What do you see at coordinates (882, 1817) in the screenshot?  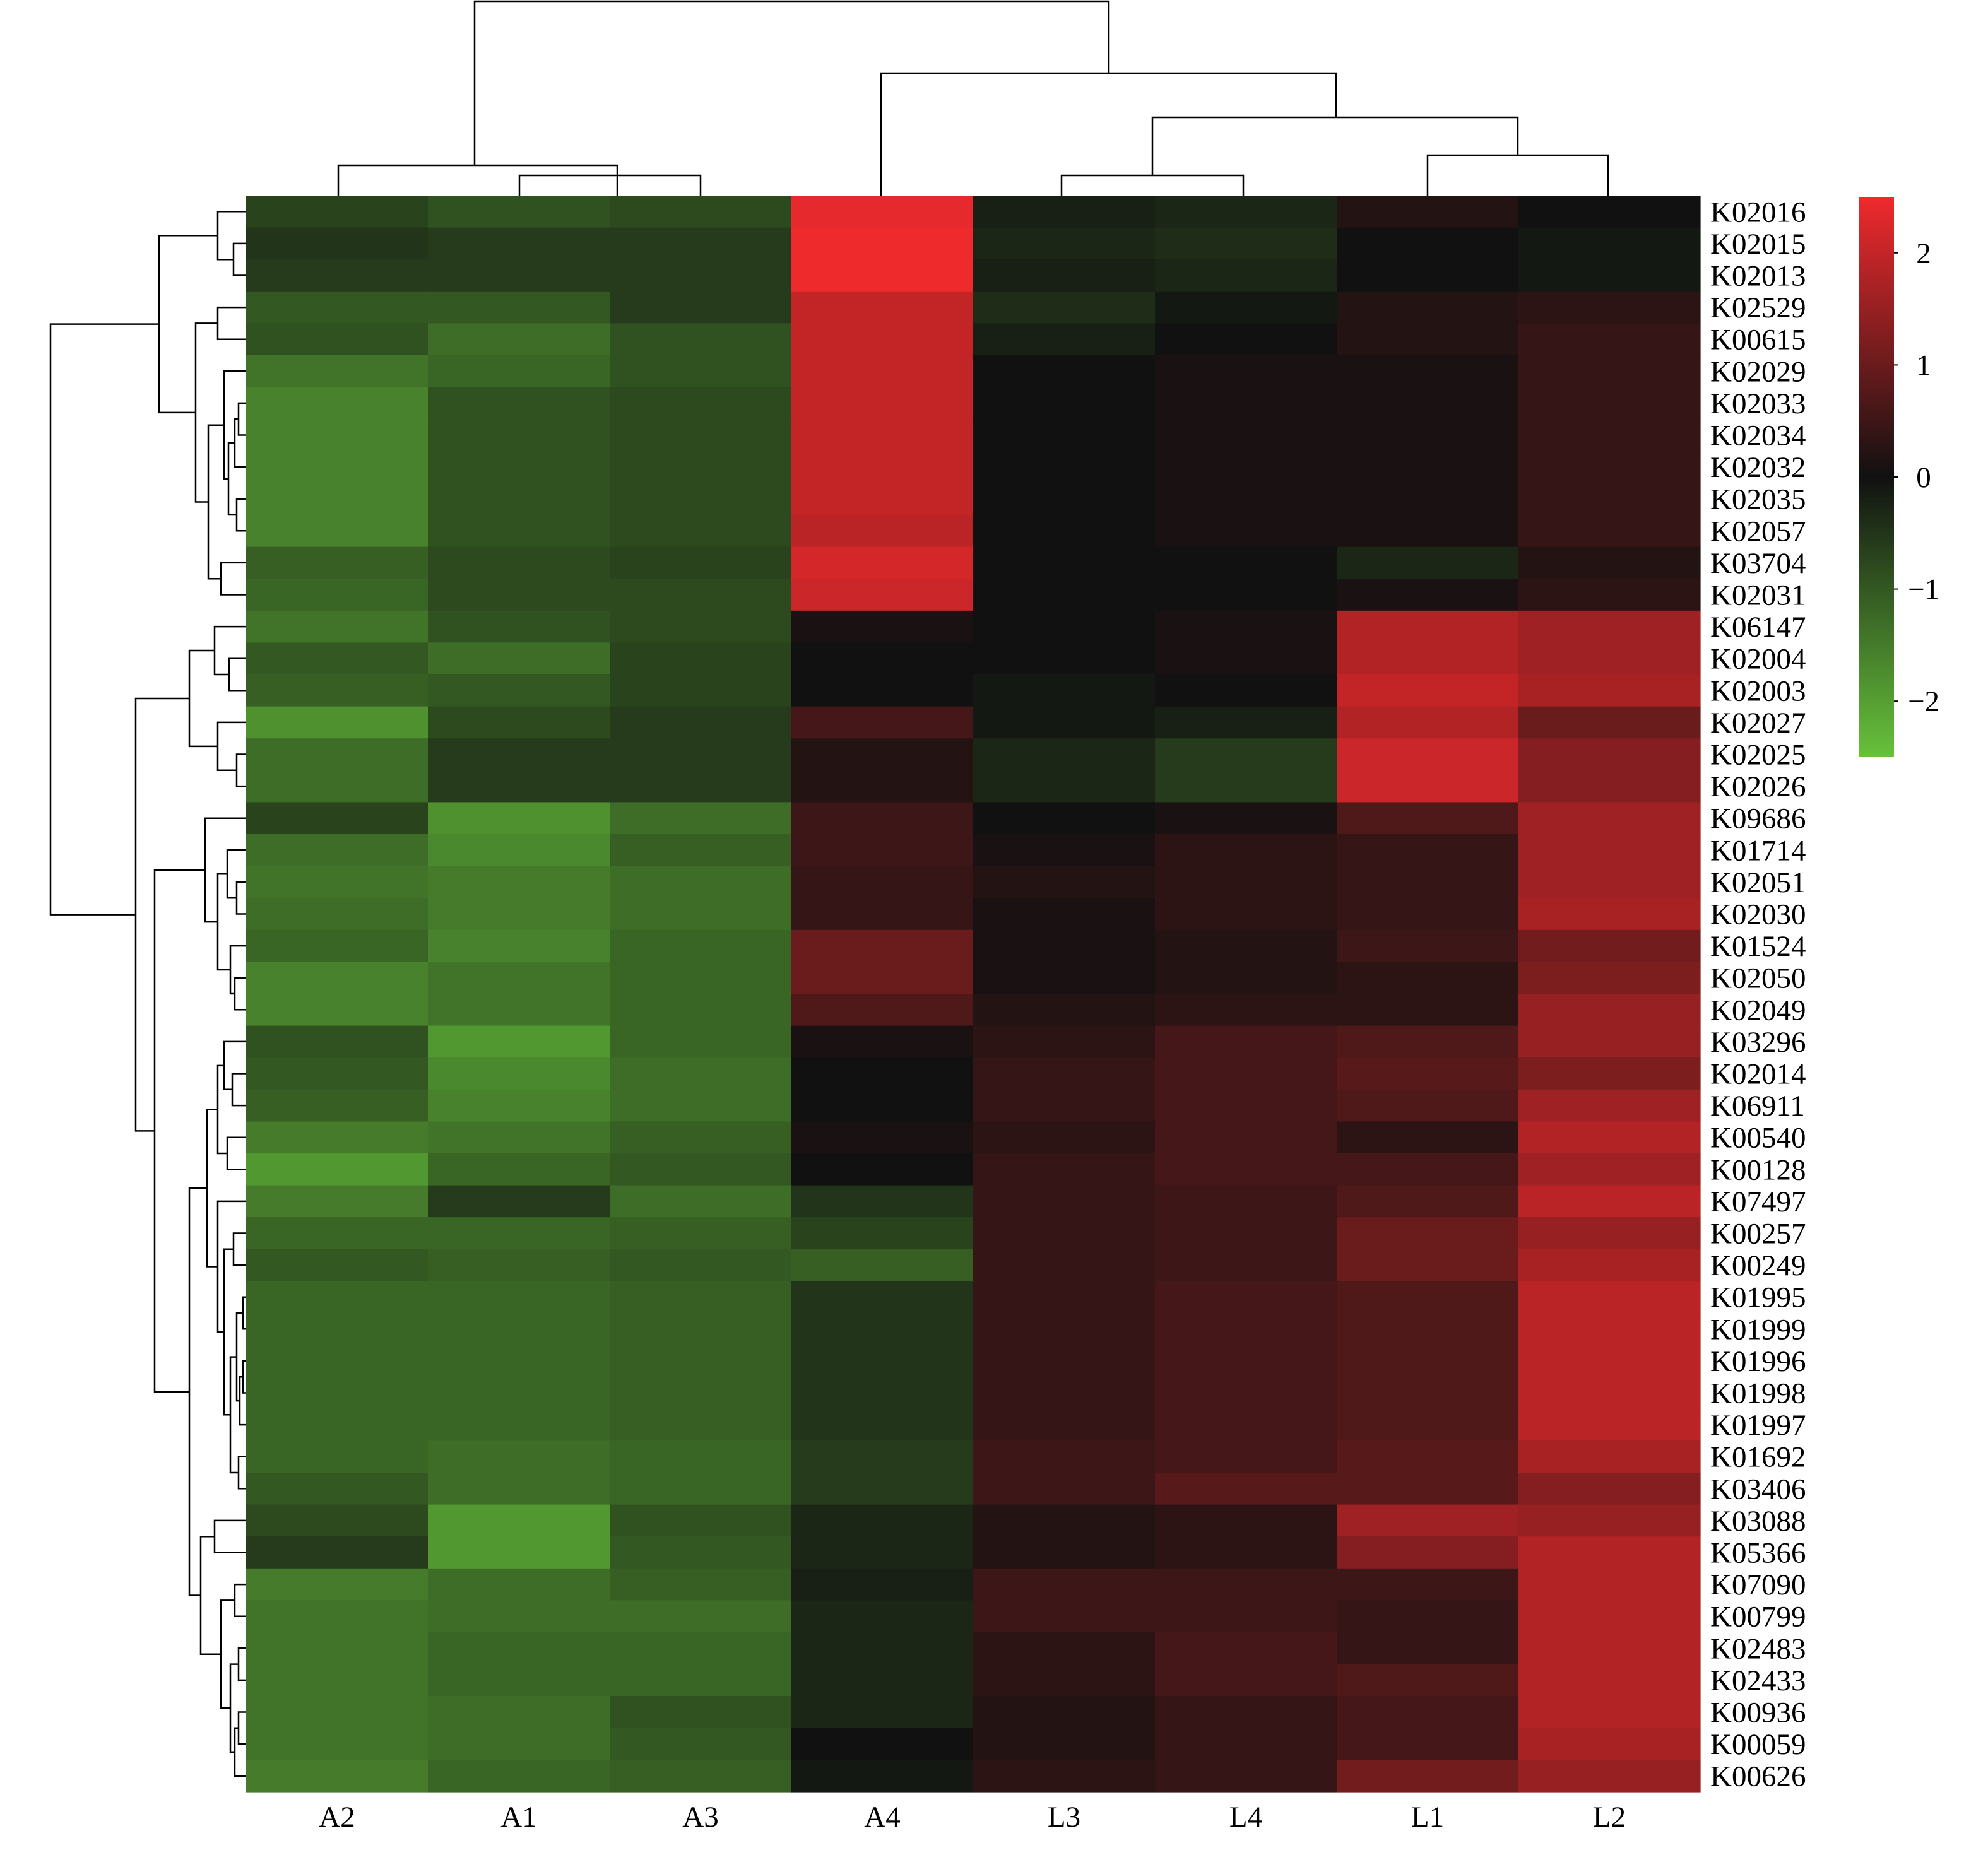 I see `column-label: A4` at bounding box center [882, 1817].